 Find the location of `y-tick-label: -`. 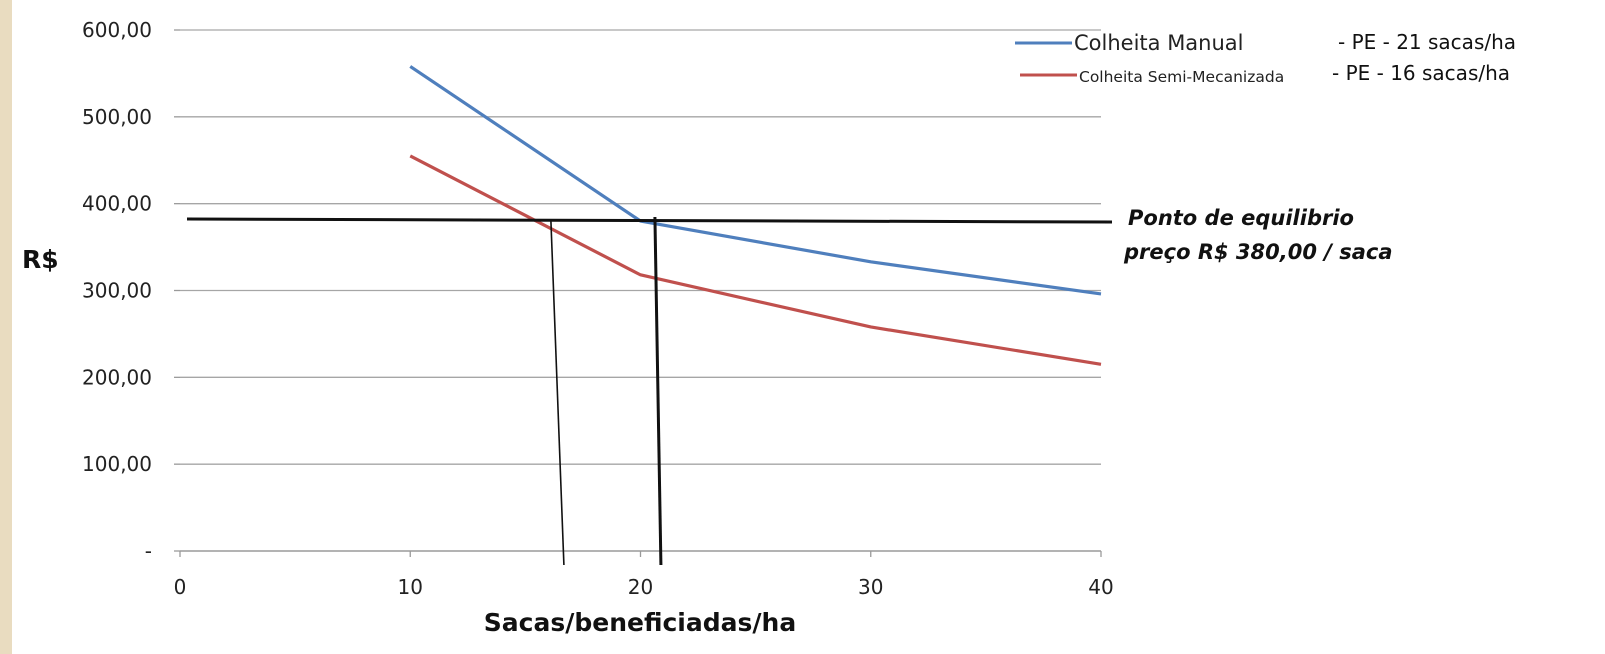

y-tick-label: - is located at coordinates (148, 551).